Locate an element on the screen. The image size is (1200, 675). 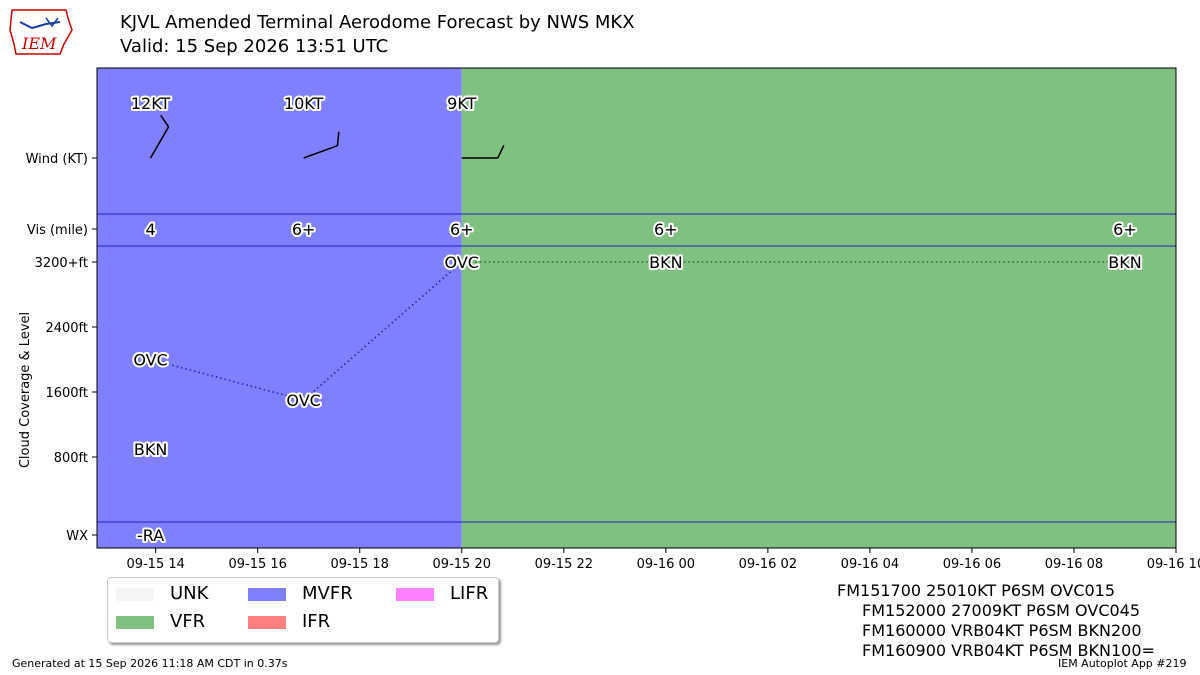
vis-label-halo: 4 is located at coordinates (150, 229).